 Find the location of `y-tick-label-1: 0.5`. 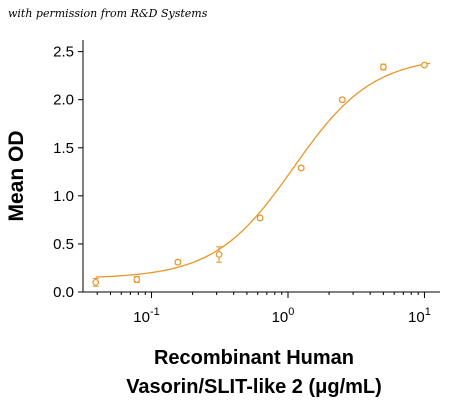

y-tick-label-1: 0.5 is located at coordinates (63, 244).